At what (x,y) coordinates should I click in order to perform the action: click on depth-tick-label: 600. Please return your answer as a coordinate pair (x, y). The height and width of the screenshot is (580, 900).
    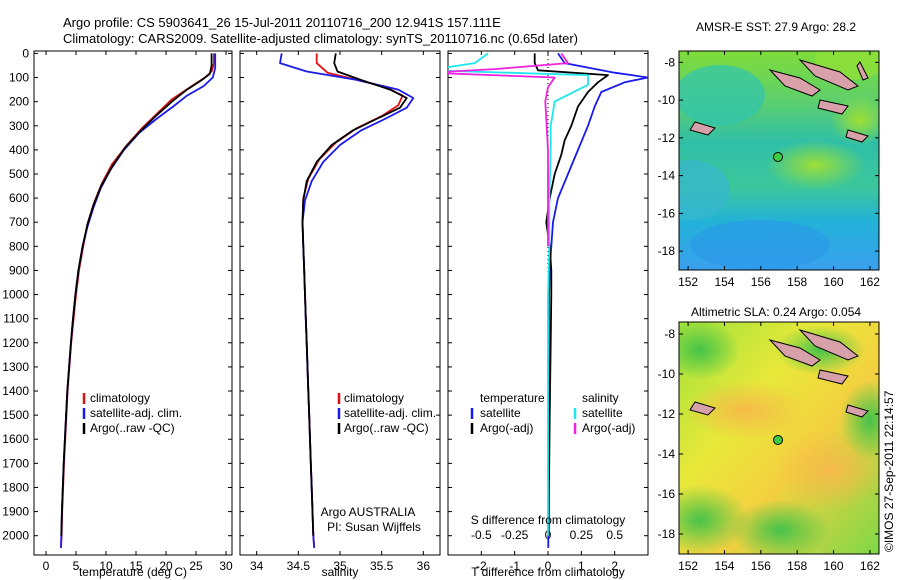
    Looking at the image, I should click on (19, 198).